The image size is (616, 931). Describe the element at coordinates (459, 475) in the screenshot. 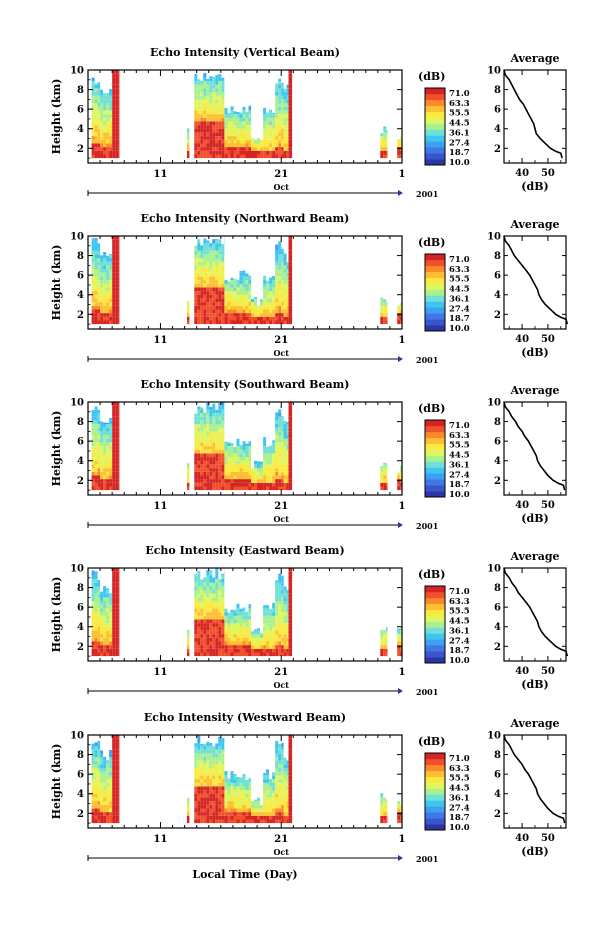

I see `colorbar-tick-label: 27.4` at that location.